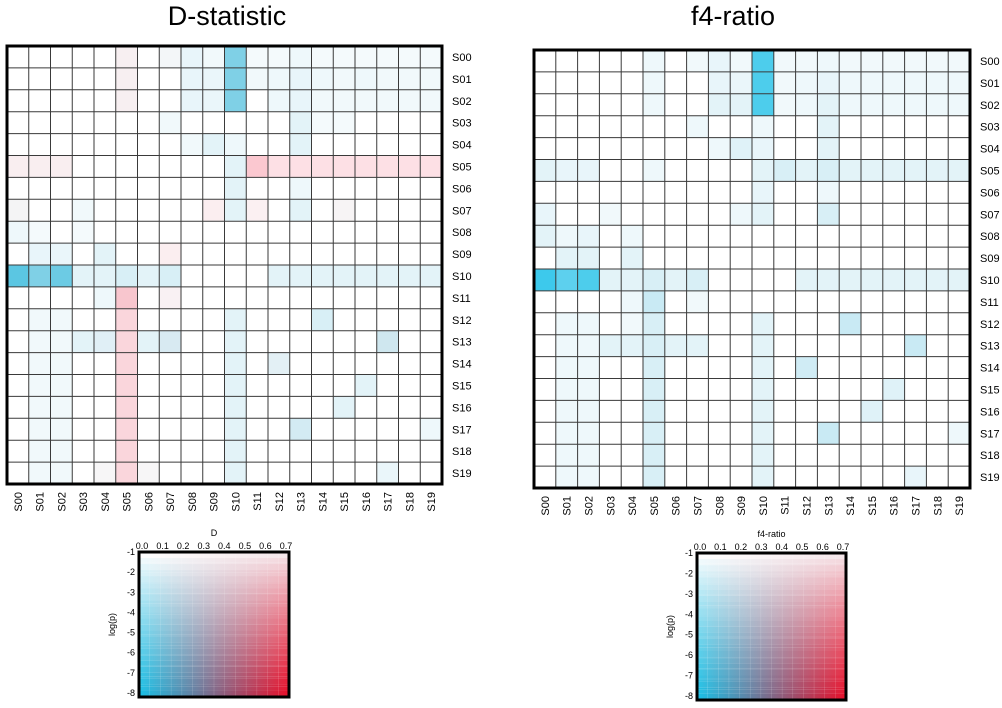  What do you see at coordinates (322, 78) in the screenshot?
I see `heatmap-cell-S01-S14` at bounding box center [322, 78].